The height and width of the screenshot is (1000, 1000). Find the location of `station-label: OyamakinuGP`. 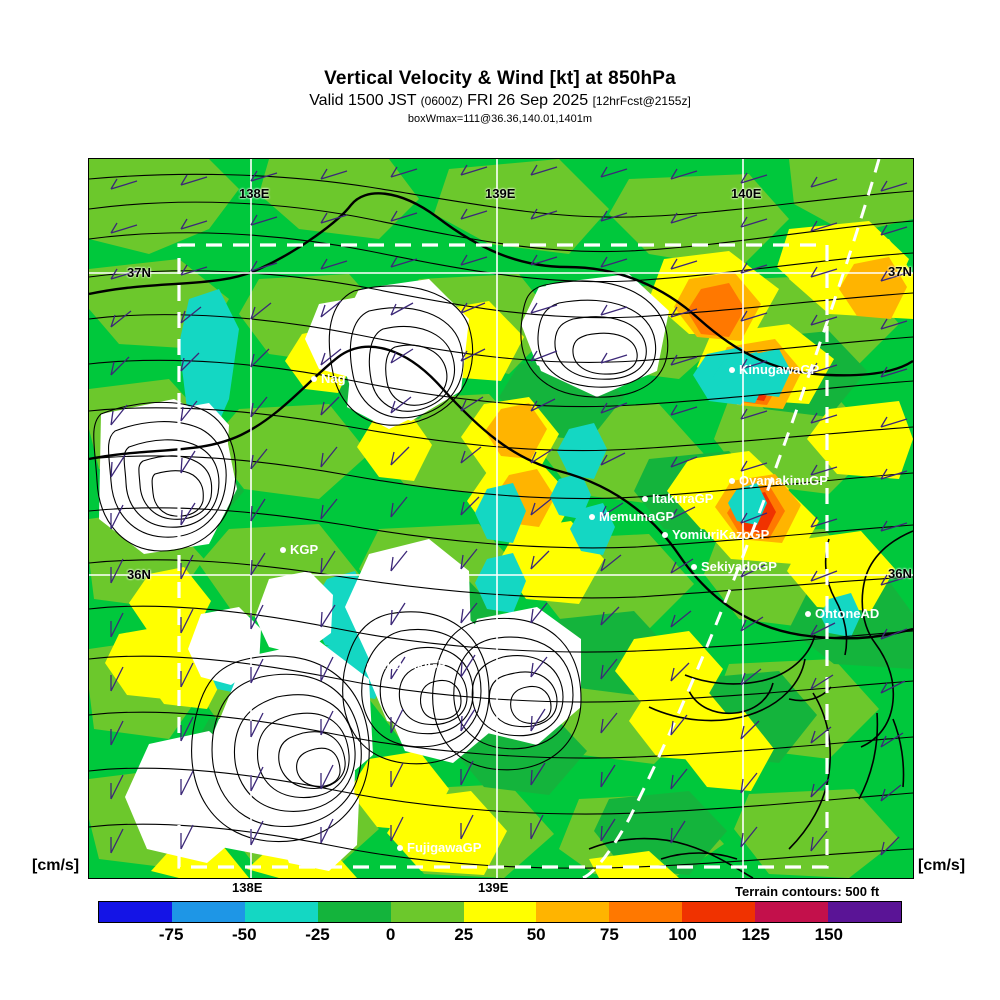

station-label: OyamakinuGP is located at coordinates (783, 481).